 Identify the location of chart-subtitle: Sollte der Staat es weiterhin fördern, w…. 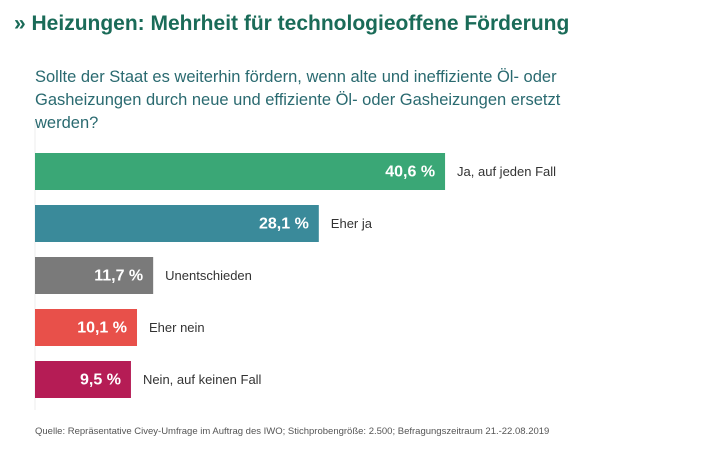
(298, 100).